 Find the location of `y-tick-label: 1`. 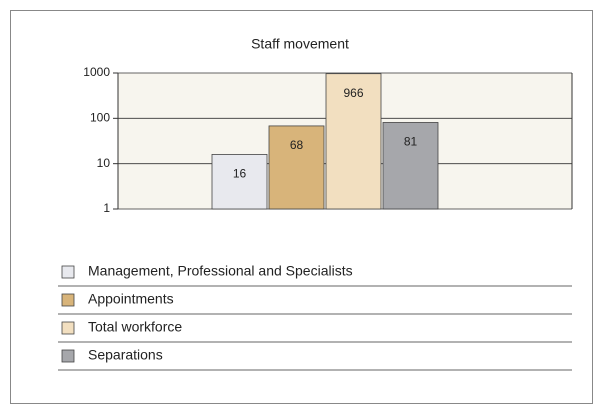

y-tick-label: 1 is located at coordinates (106, 208).